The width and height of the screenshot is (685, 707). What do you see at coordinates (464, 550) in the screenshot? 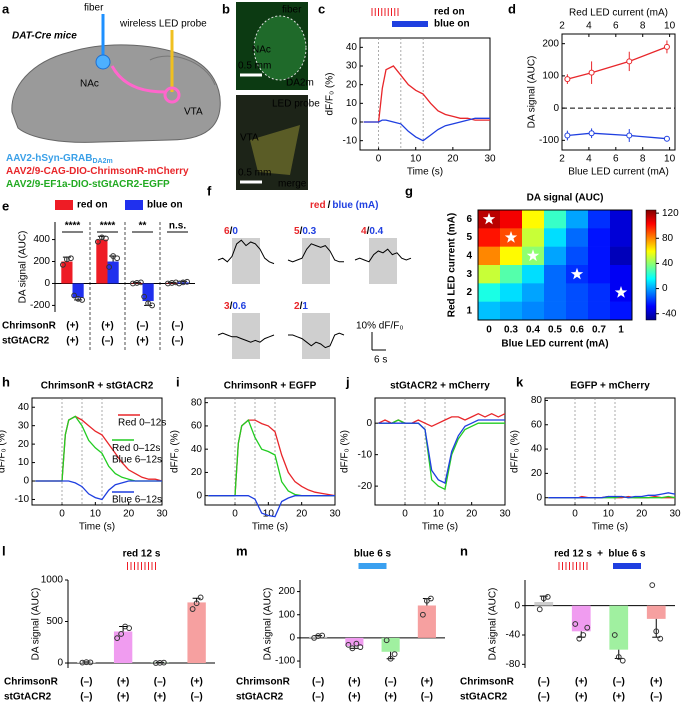
I see `panel-letter: n` at bounding box center [464, 550].